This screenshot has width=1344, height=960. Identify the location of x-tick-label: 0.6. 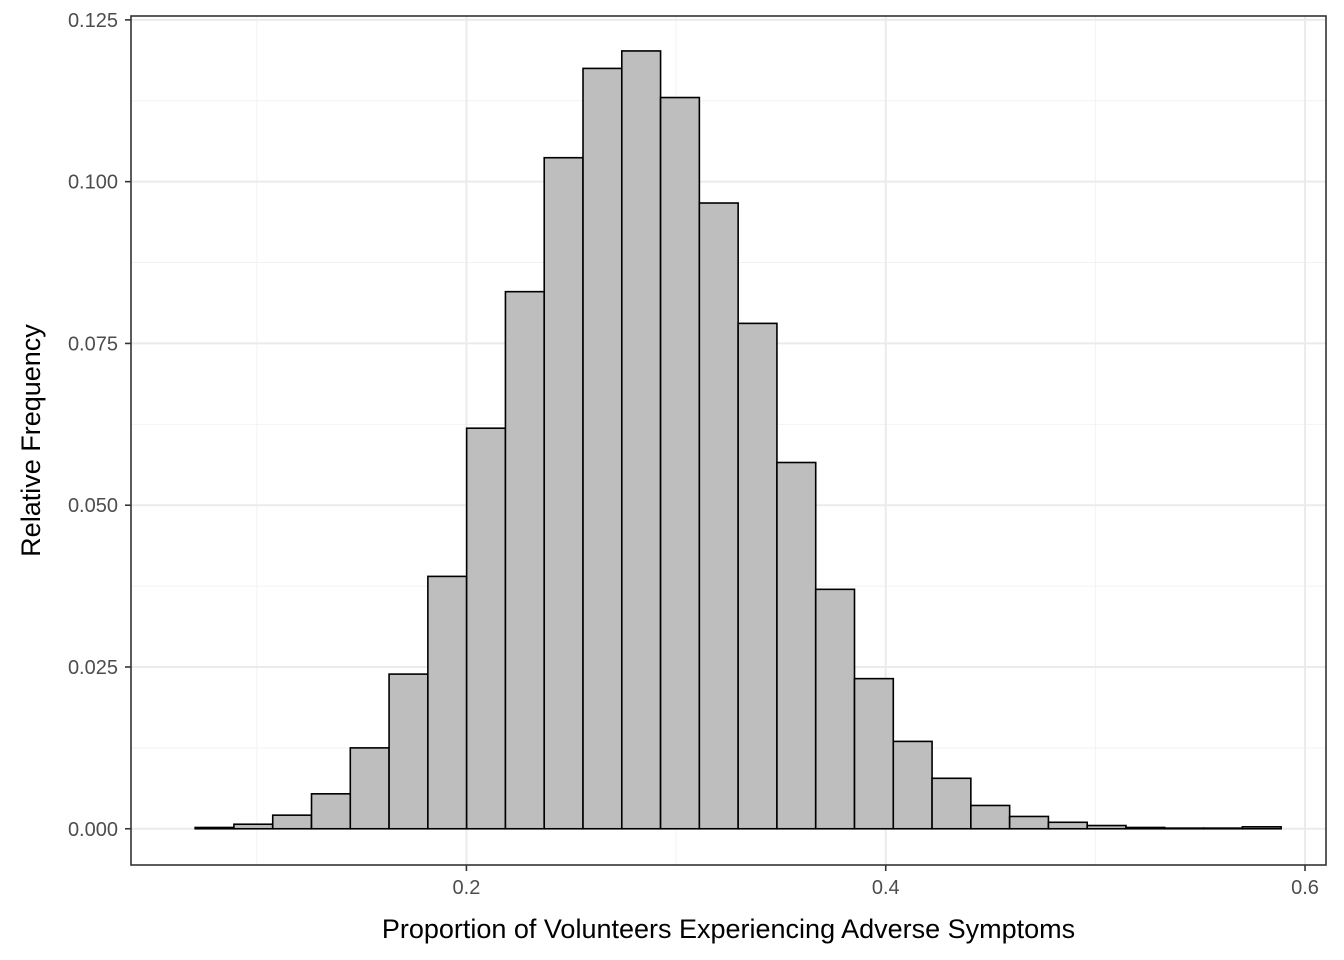
(1305, 888).